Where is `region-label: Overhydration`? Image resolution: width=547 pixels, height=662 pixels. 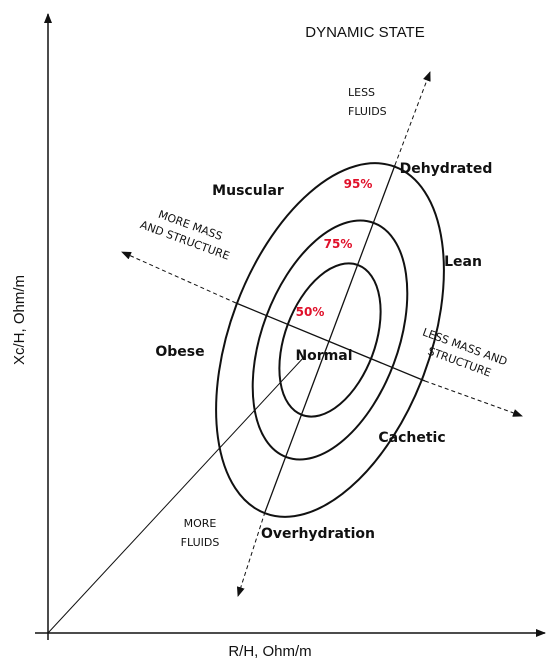
region-label: Overhydration is located at coordinates (318, 534).